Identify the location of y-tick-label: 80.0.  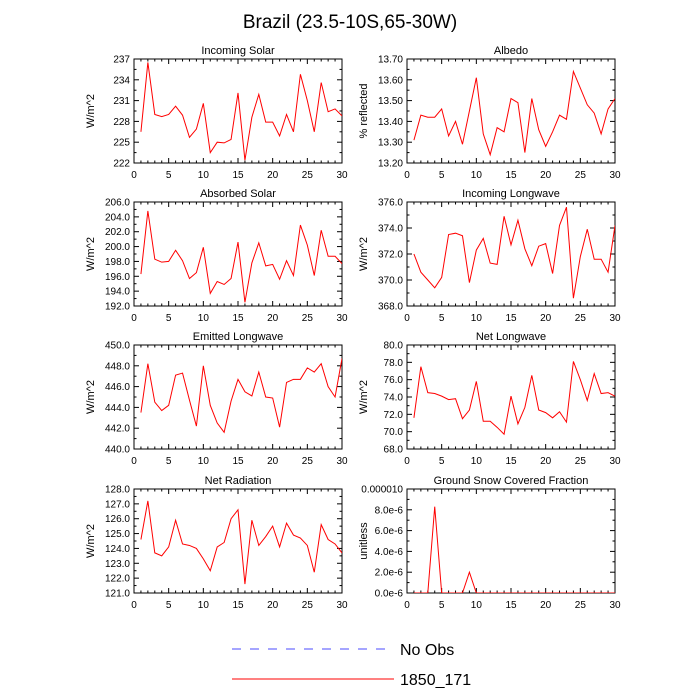
(394, 346).